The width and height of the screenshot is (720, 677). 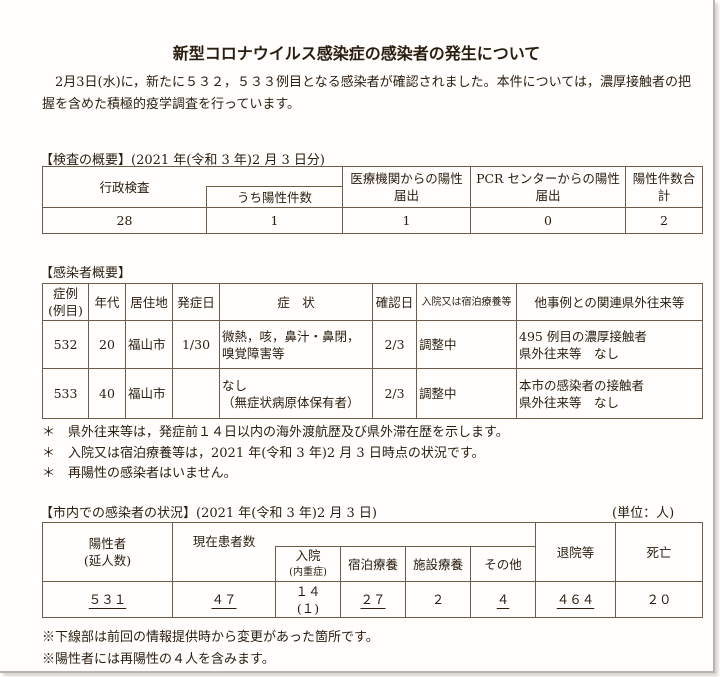 I want to click on value-current: ４７, so click(x=224, y=599).